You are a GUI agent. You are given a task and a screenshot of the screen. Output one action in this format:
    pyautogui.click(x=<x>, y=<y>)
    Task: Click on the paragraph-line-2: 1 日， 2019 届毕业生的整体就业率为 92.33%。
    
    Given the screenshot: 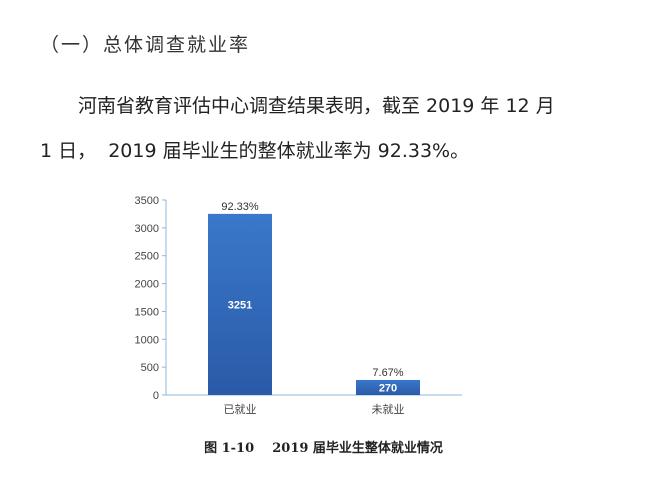 What is the action you would take?
    pyautogui.click(x=255, y=151)
    